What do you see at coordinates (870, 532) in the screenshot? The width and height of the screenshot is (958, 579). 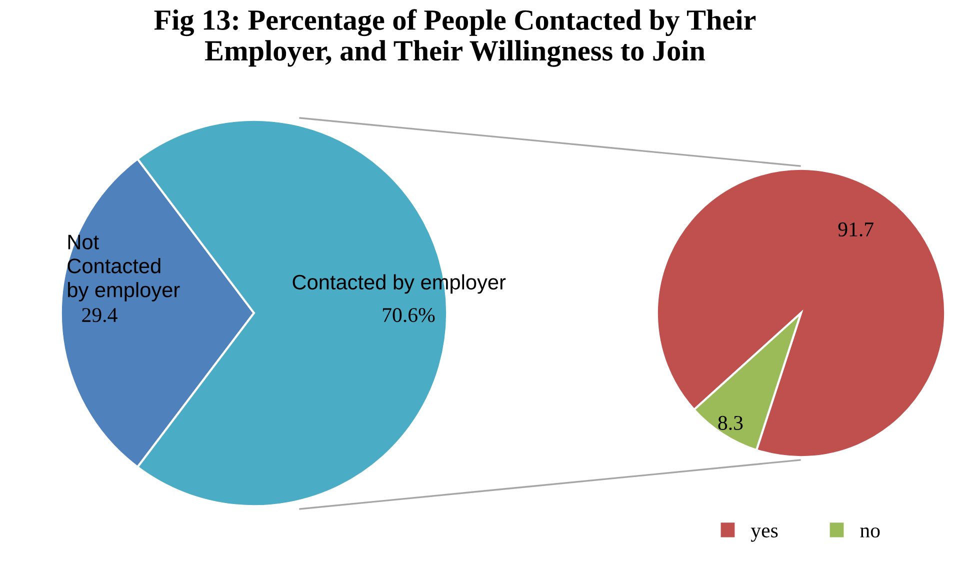 I see `legend-label: no` at bounding box center [870, 532].